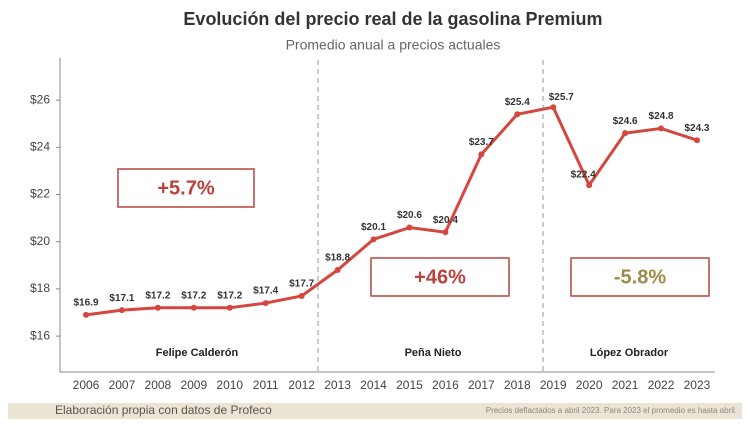  What do you see at coordinates (122, 385) in the screenshot?
I see `x-tick-label: 2007` at bounding box center [122, 385].